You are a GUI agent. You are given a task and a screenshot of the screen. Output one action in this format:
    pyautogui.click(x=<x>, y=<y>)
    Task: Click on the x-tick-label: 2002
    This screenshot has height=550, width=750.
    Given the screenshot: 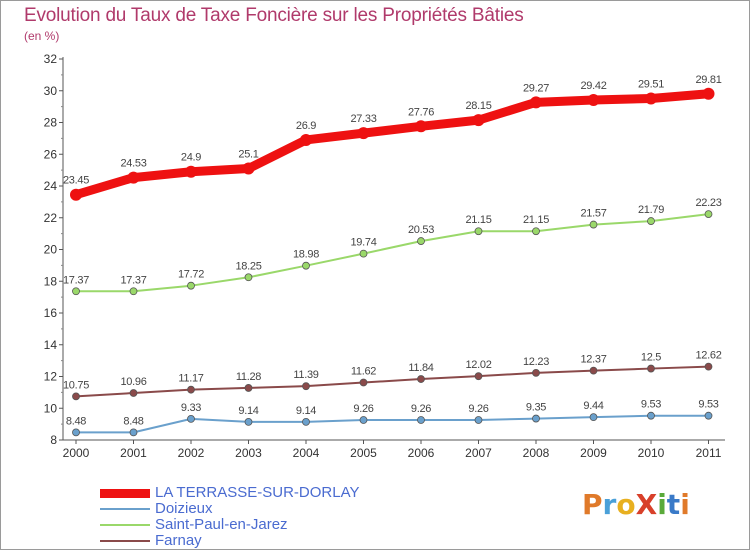 What is the action you would take?
    pyautogui.click(x=191, y=453)
    